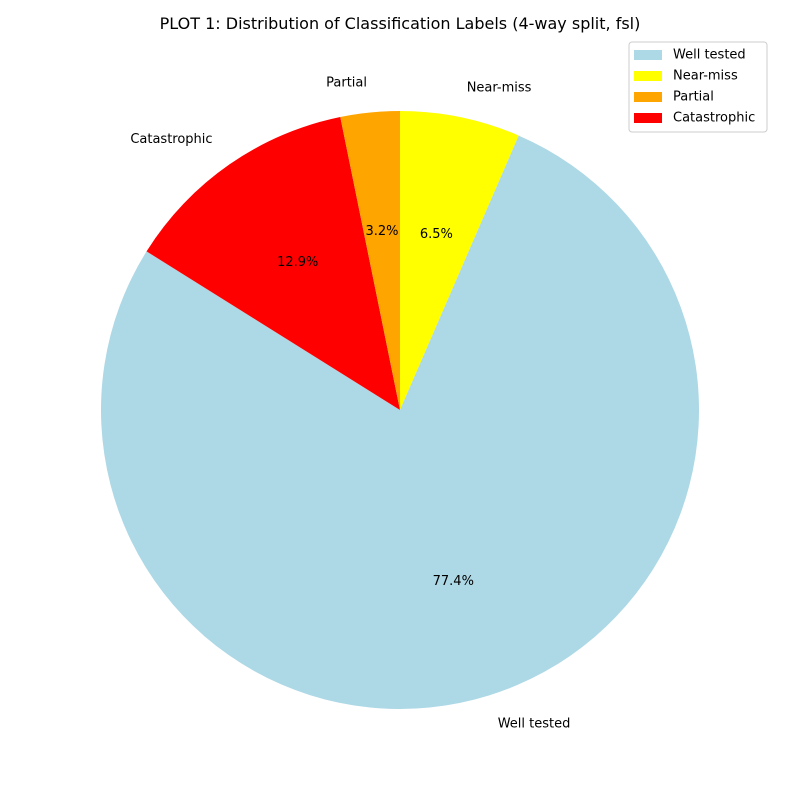 This screenshot has width=800, height=800. I want to click on pie-slice-partial, so click(370, 260).